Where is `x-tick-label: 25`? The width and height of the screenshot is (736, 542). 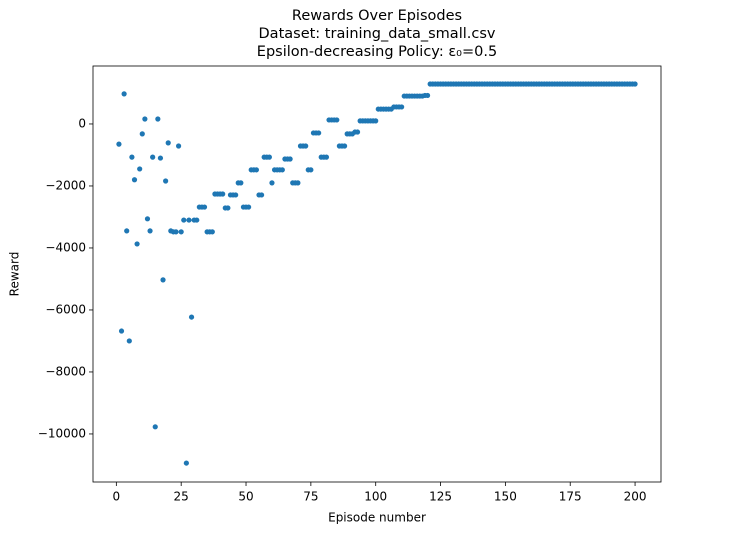 x-tick-label: 25 is located at coordinates (181, 497).